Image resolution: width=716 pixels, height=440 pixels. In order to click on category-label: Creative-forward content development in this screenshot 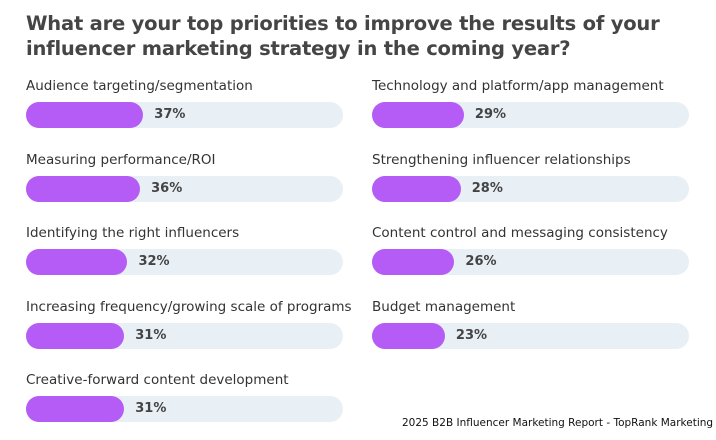, I will do `click(157, 380)`.